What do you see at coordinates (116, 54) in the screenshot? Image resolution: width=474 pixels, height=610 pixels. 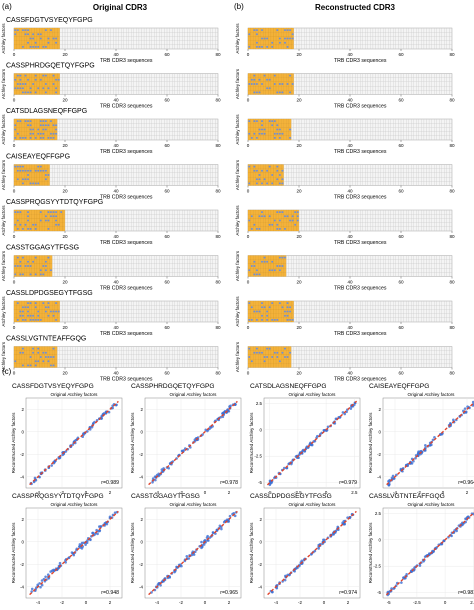 I see `heatmap-x-tick-label: 40` at bounding box center [116, 54].